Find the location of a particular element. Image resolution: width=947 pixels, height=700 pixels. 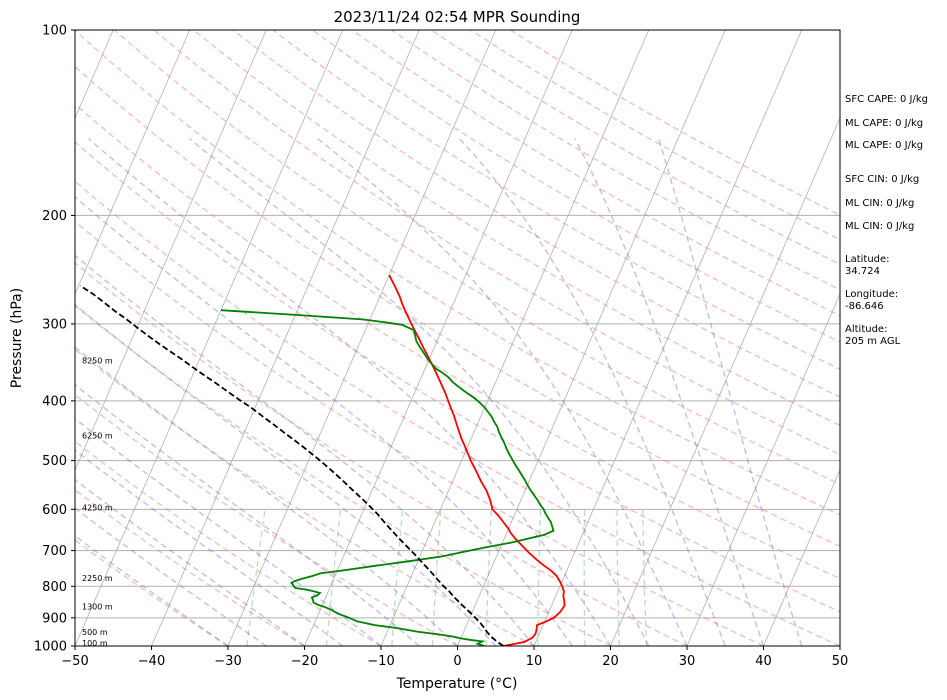

x-ticks: −50 −40 −30 −20 −10 0 10 20 30 40 50 is located at coordinates (454, 657).